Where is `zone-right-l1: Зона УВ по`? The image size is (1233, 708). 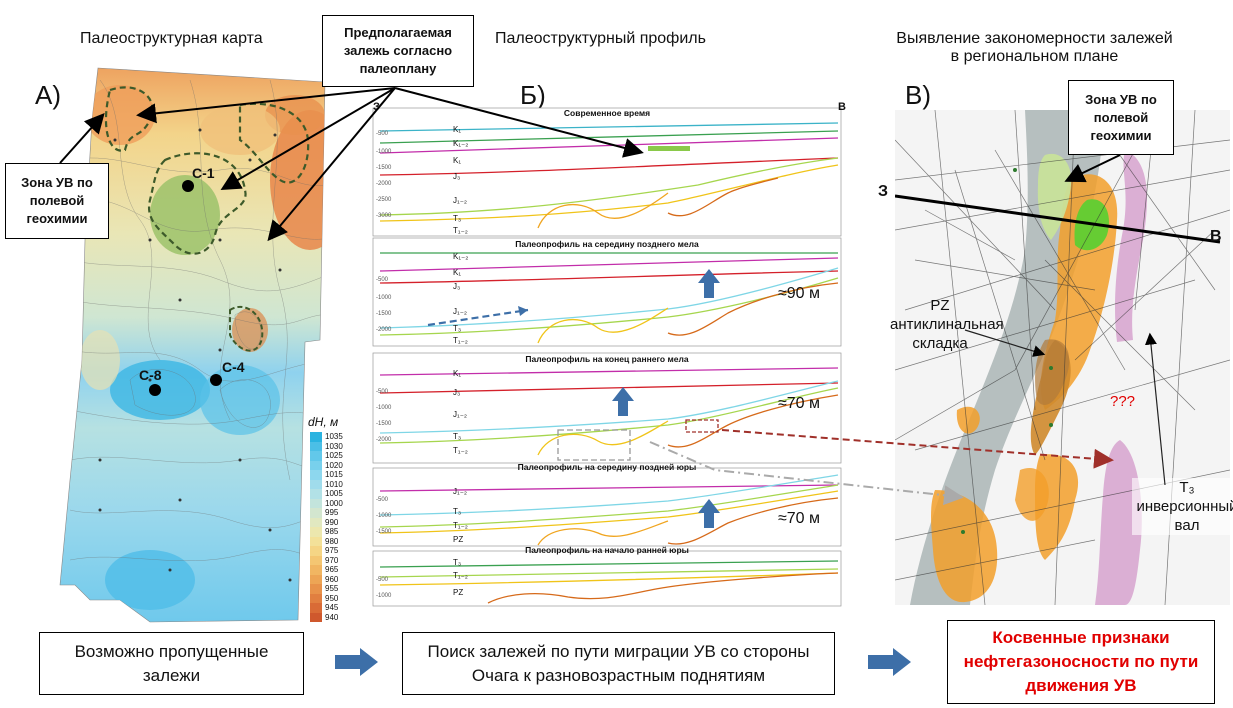 zone-right-l1: Зона УВ по is located at coordinates (1121, 99).